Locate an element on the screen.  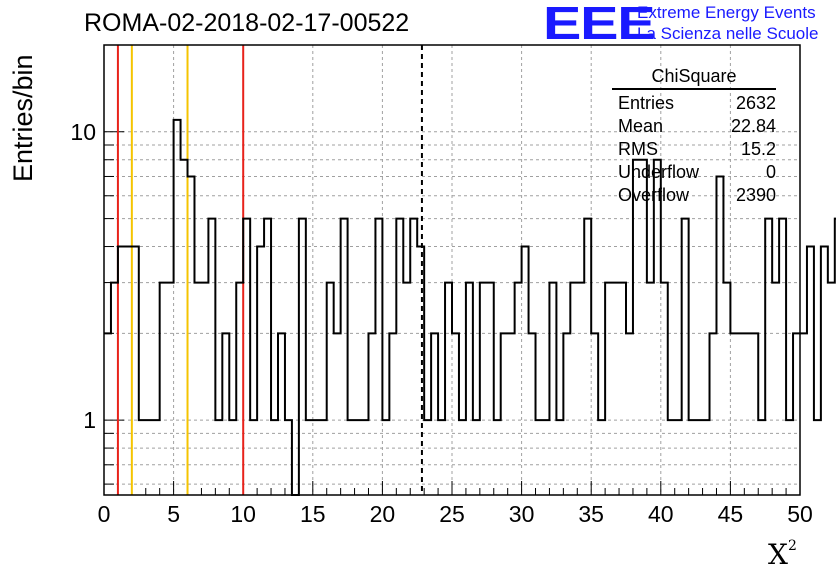
logo-subtitle-2: La Scienza nelle Scuole is located at coordinates (728, 33).